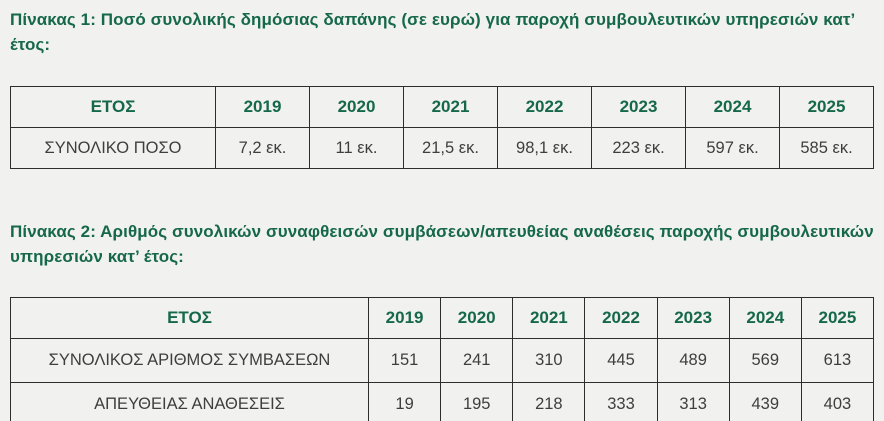  I want to click on table1-cell: 11 εκ., so click(356, 148).